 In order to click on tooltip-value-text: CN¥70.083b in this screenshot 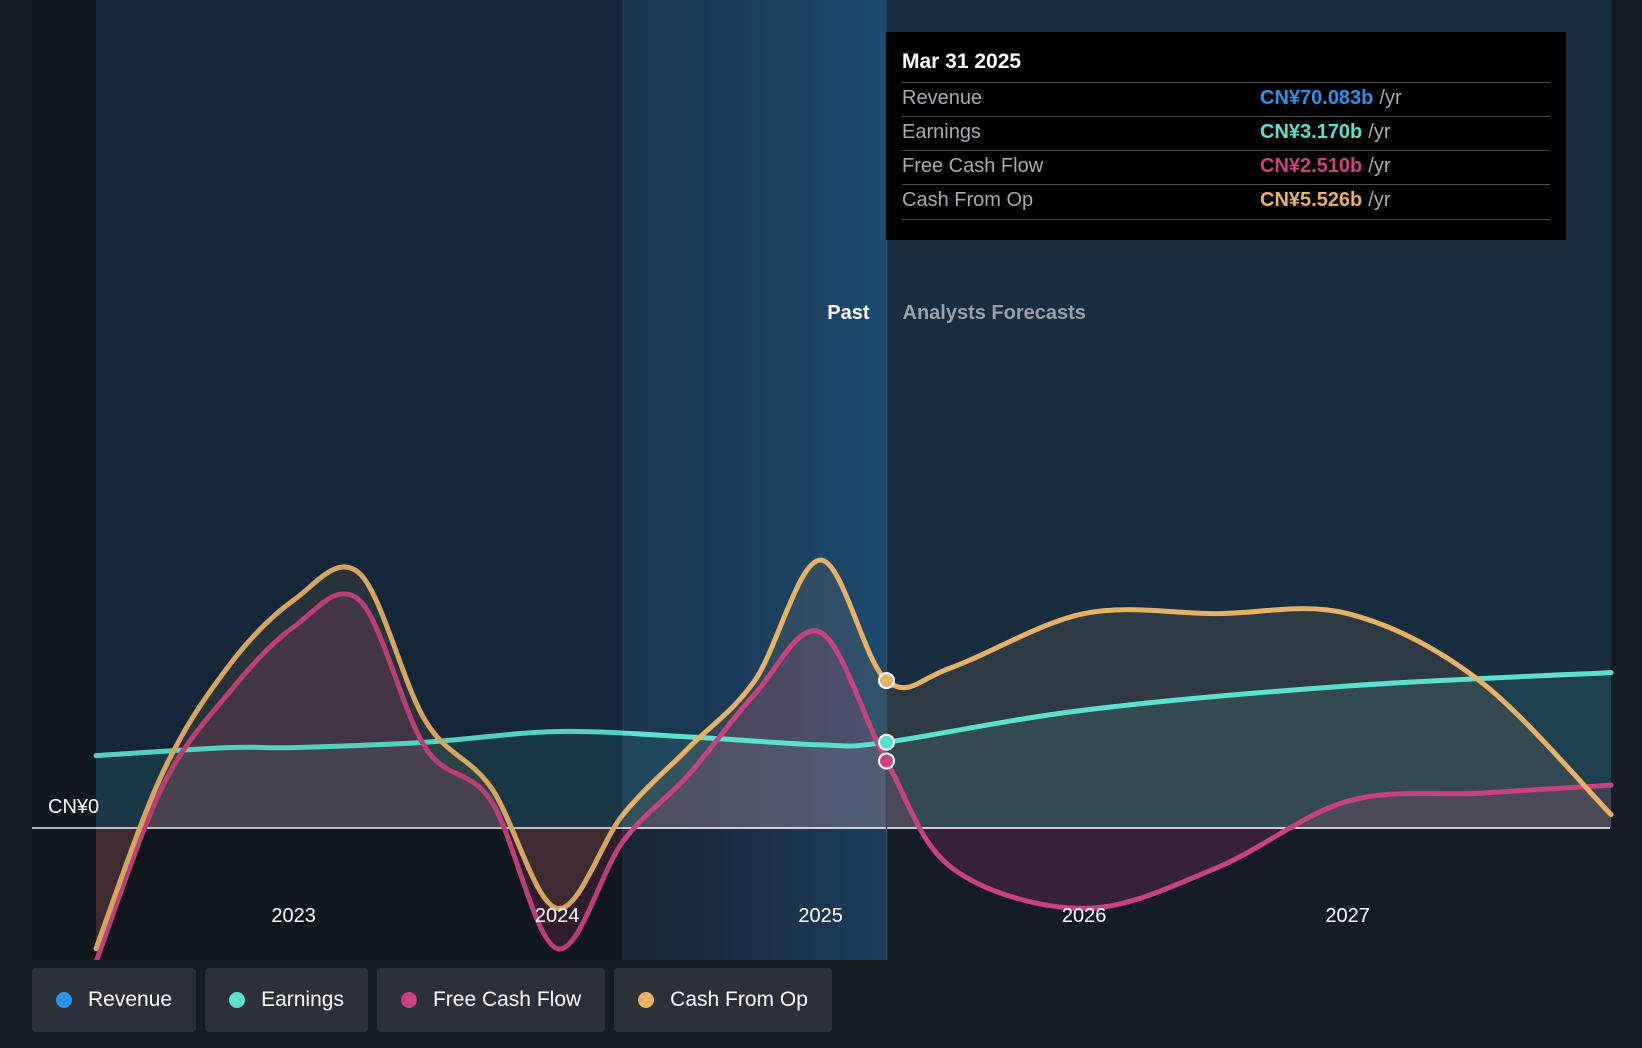, I will do `click(1317, 98)`.